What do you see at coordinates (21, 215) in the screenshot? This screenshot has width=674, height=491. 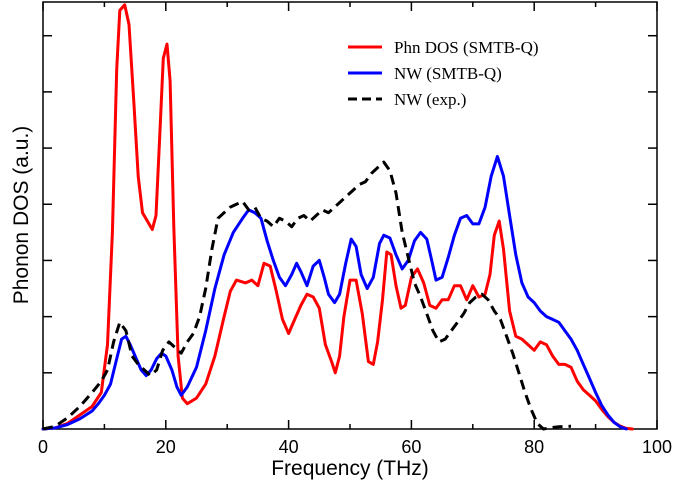 I see `y-axis-title: Phonon DOS (a.u.)` at bounding box center [21, 215].